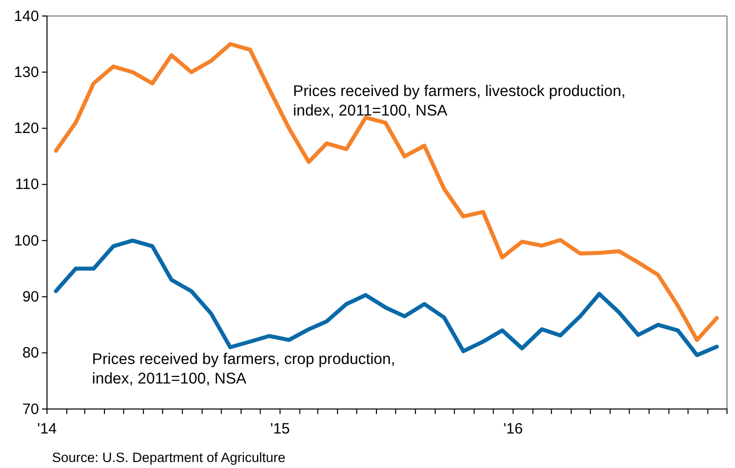 Image resolution: width=735 pixels, height=468 pixels. I want to click on series-label: Prices received by farmers, crop production, index, 2011=100, NSA, so click(244, 369).